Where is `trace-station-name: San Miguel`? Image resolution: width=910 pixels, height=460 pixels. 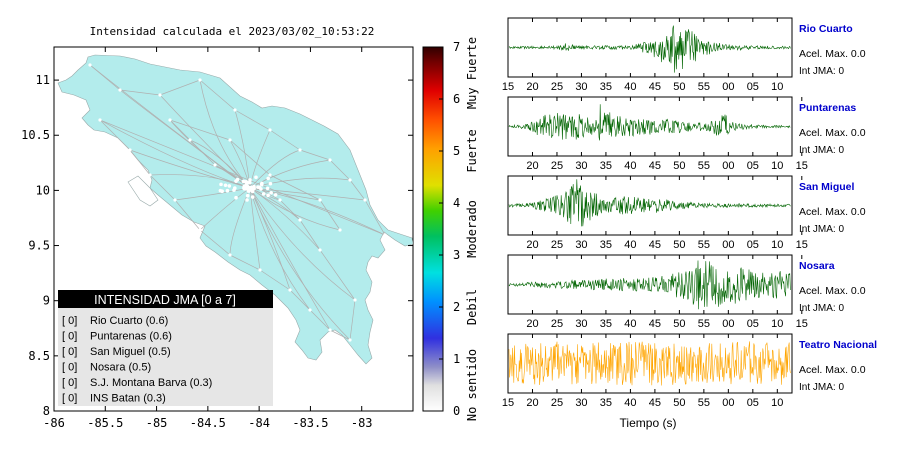
trace-station-name: San Miguel is located at coordinates (827, 187).